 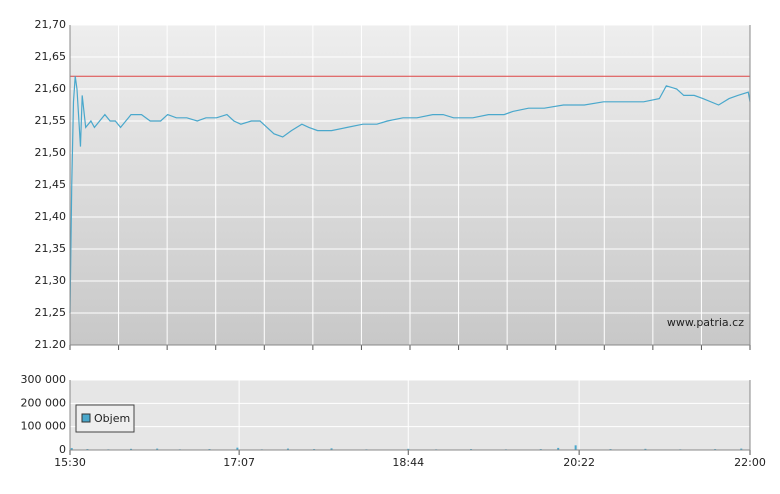 What do you see at coordinates (750, 462) in the screenshot?
I see `x-tick-label: 22:00` at bounding box center [750, 462].